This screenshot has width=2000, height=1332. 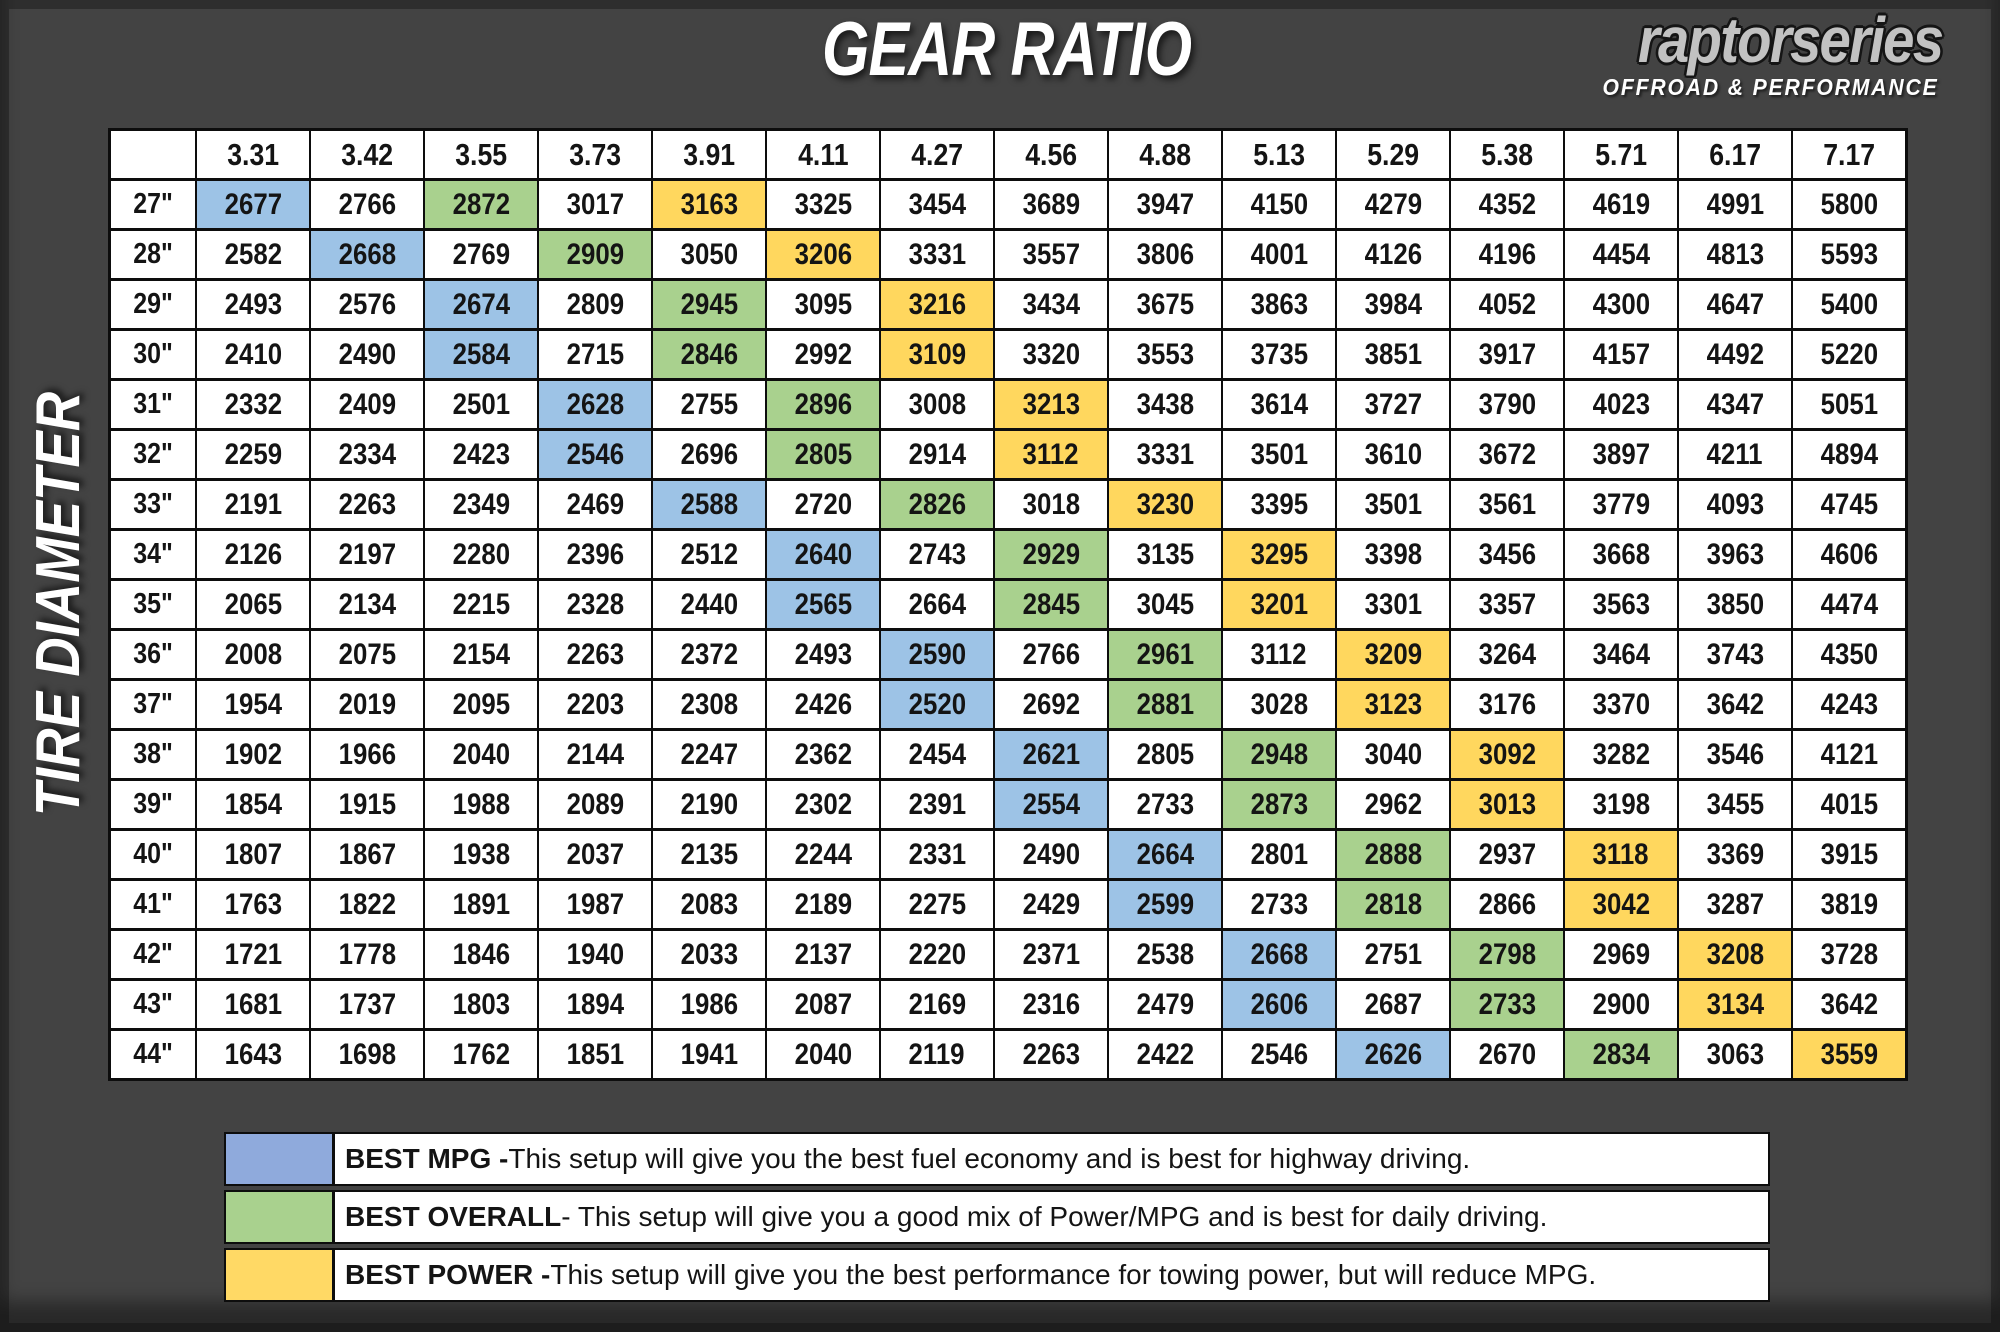 What do you see at coordinates (823, 1054) in the screenshot?
I see `rpm-cell: 2040` at bounding box center [823, 1054].